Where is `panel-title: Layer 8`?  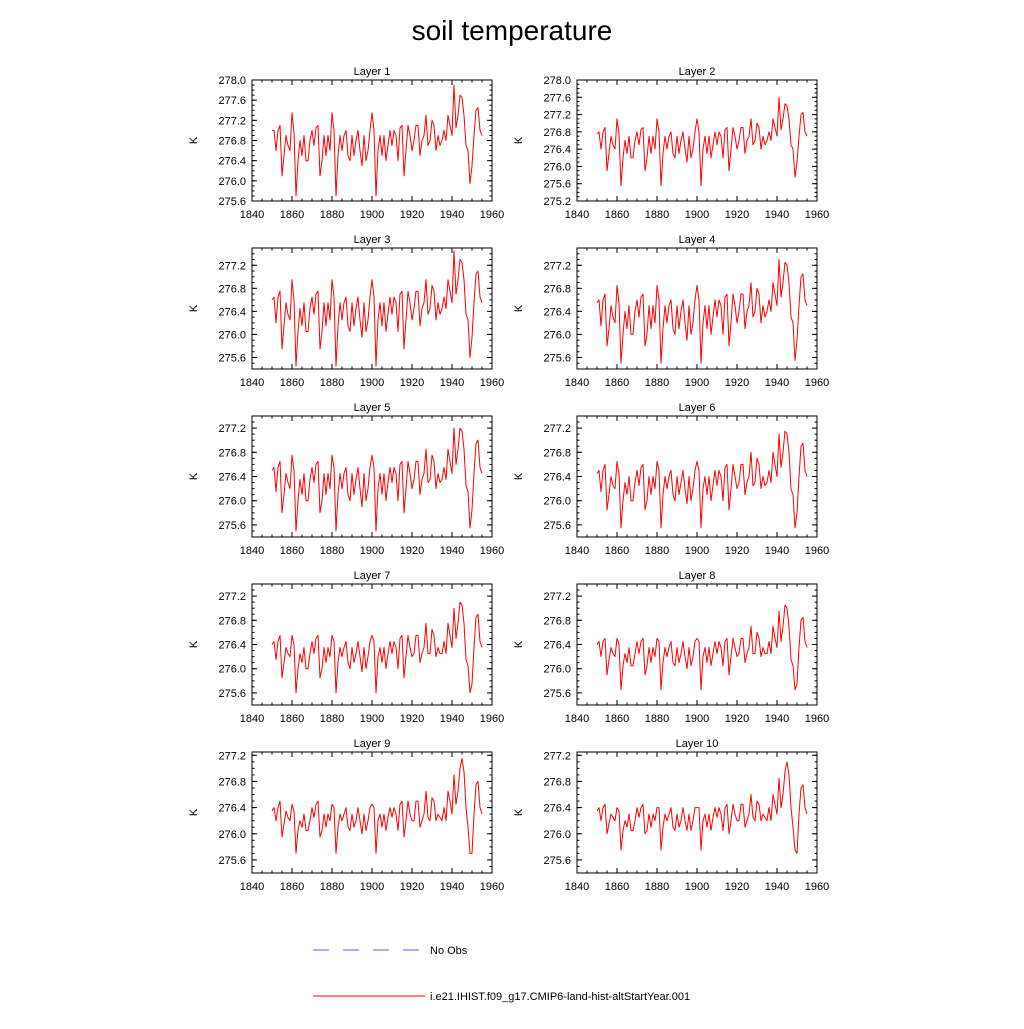 panel-title: Layer 8 is located at coordinates (697, 576).